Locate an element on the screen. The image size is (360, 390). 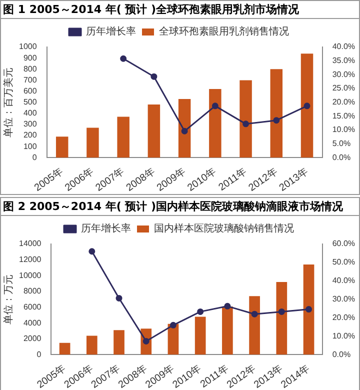
y2-tick-label: 15.0% is located at coordinates (344, 115).